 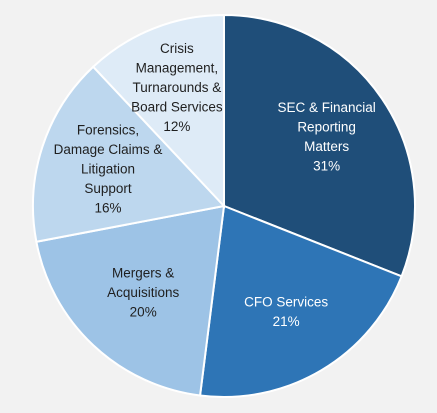 What do you see at coordinates (326, 107) in the screenshot?
I see `slice-label-line: SEC & Financial` at bounding box center [326, 107].